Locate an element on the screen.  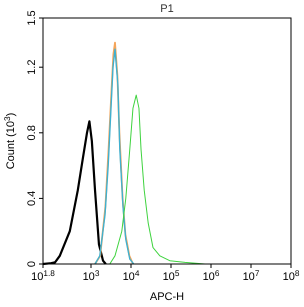
chart-title: P1 is located at coordinates (167, 9).